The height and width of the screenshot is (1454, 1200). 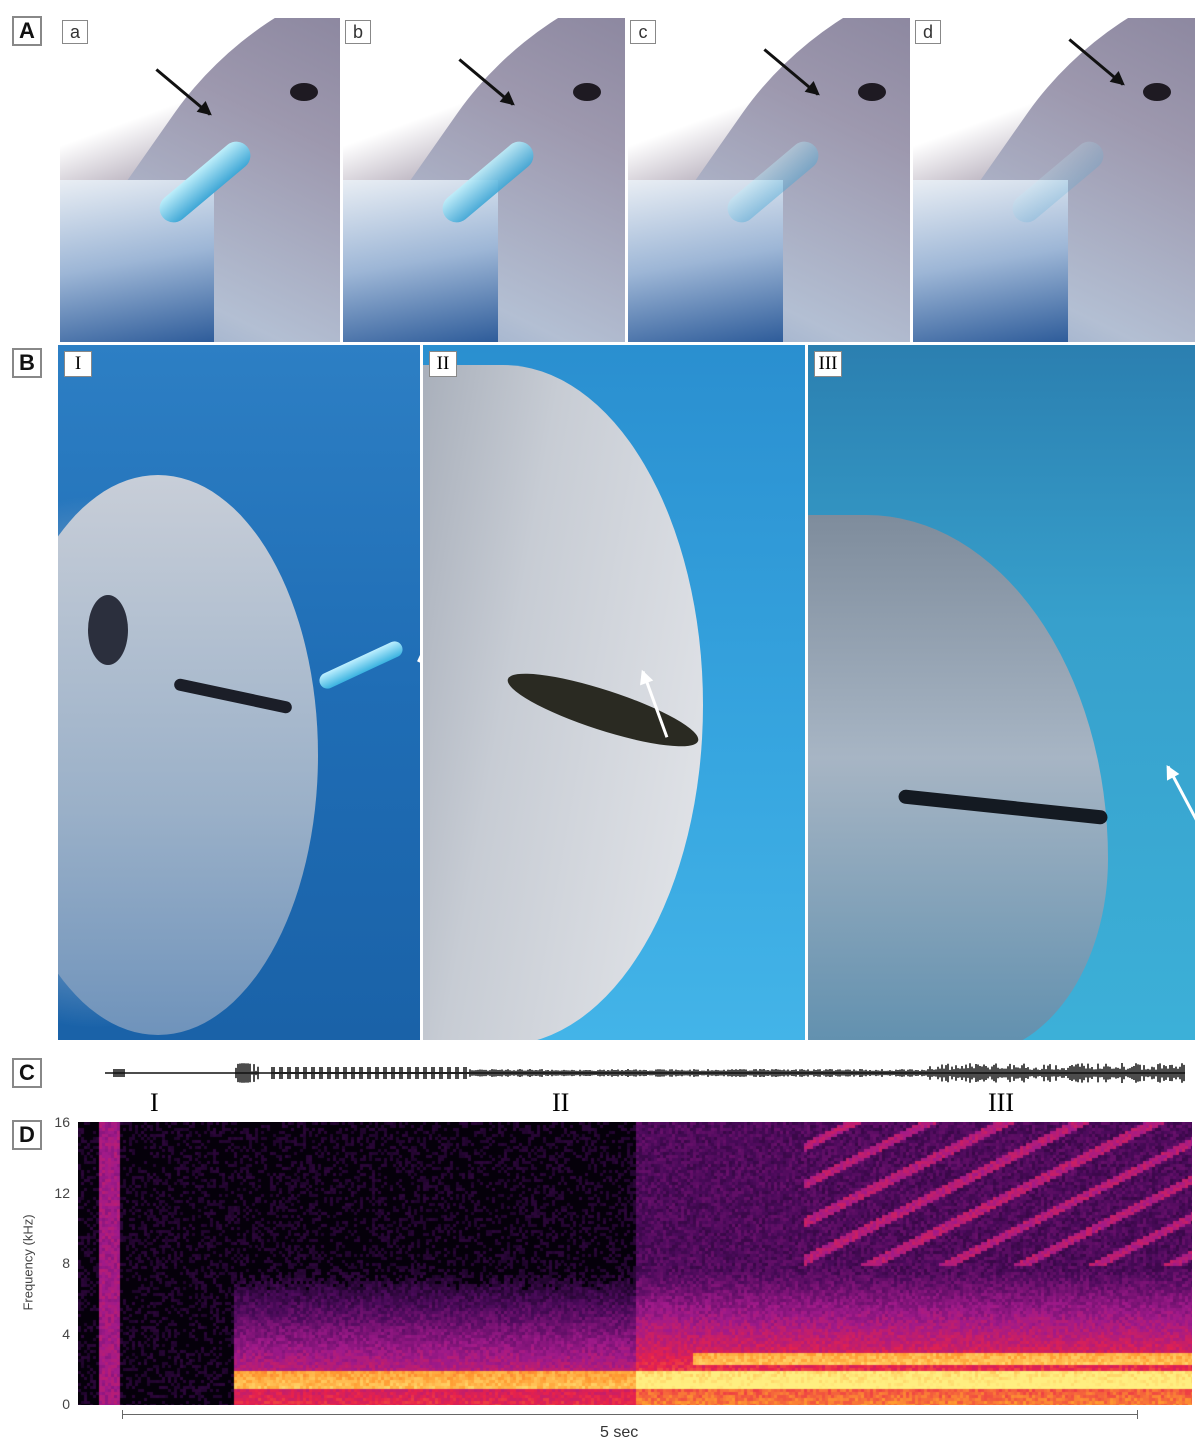 I want to click on photo-b: b, so click(x=484, y=180).